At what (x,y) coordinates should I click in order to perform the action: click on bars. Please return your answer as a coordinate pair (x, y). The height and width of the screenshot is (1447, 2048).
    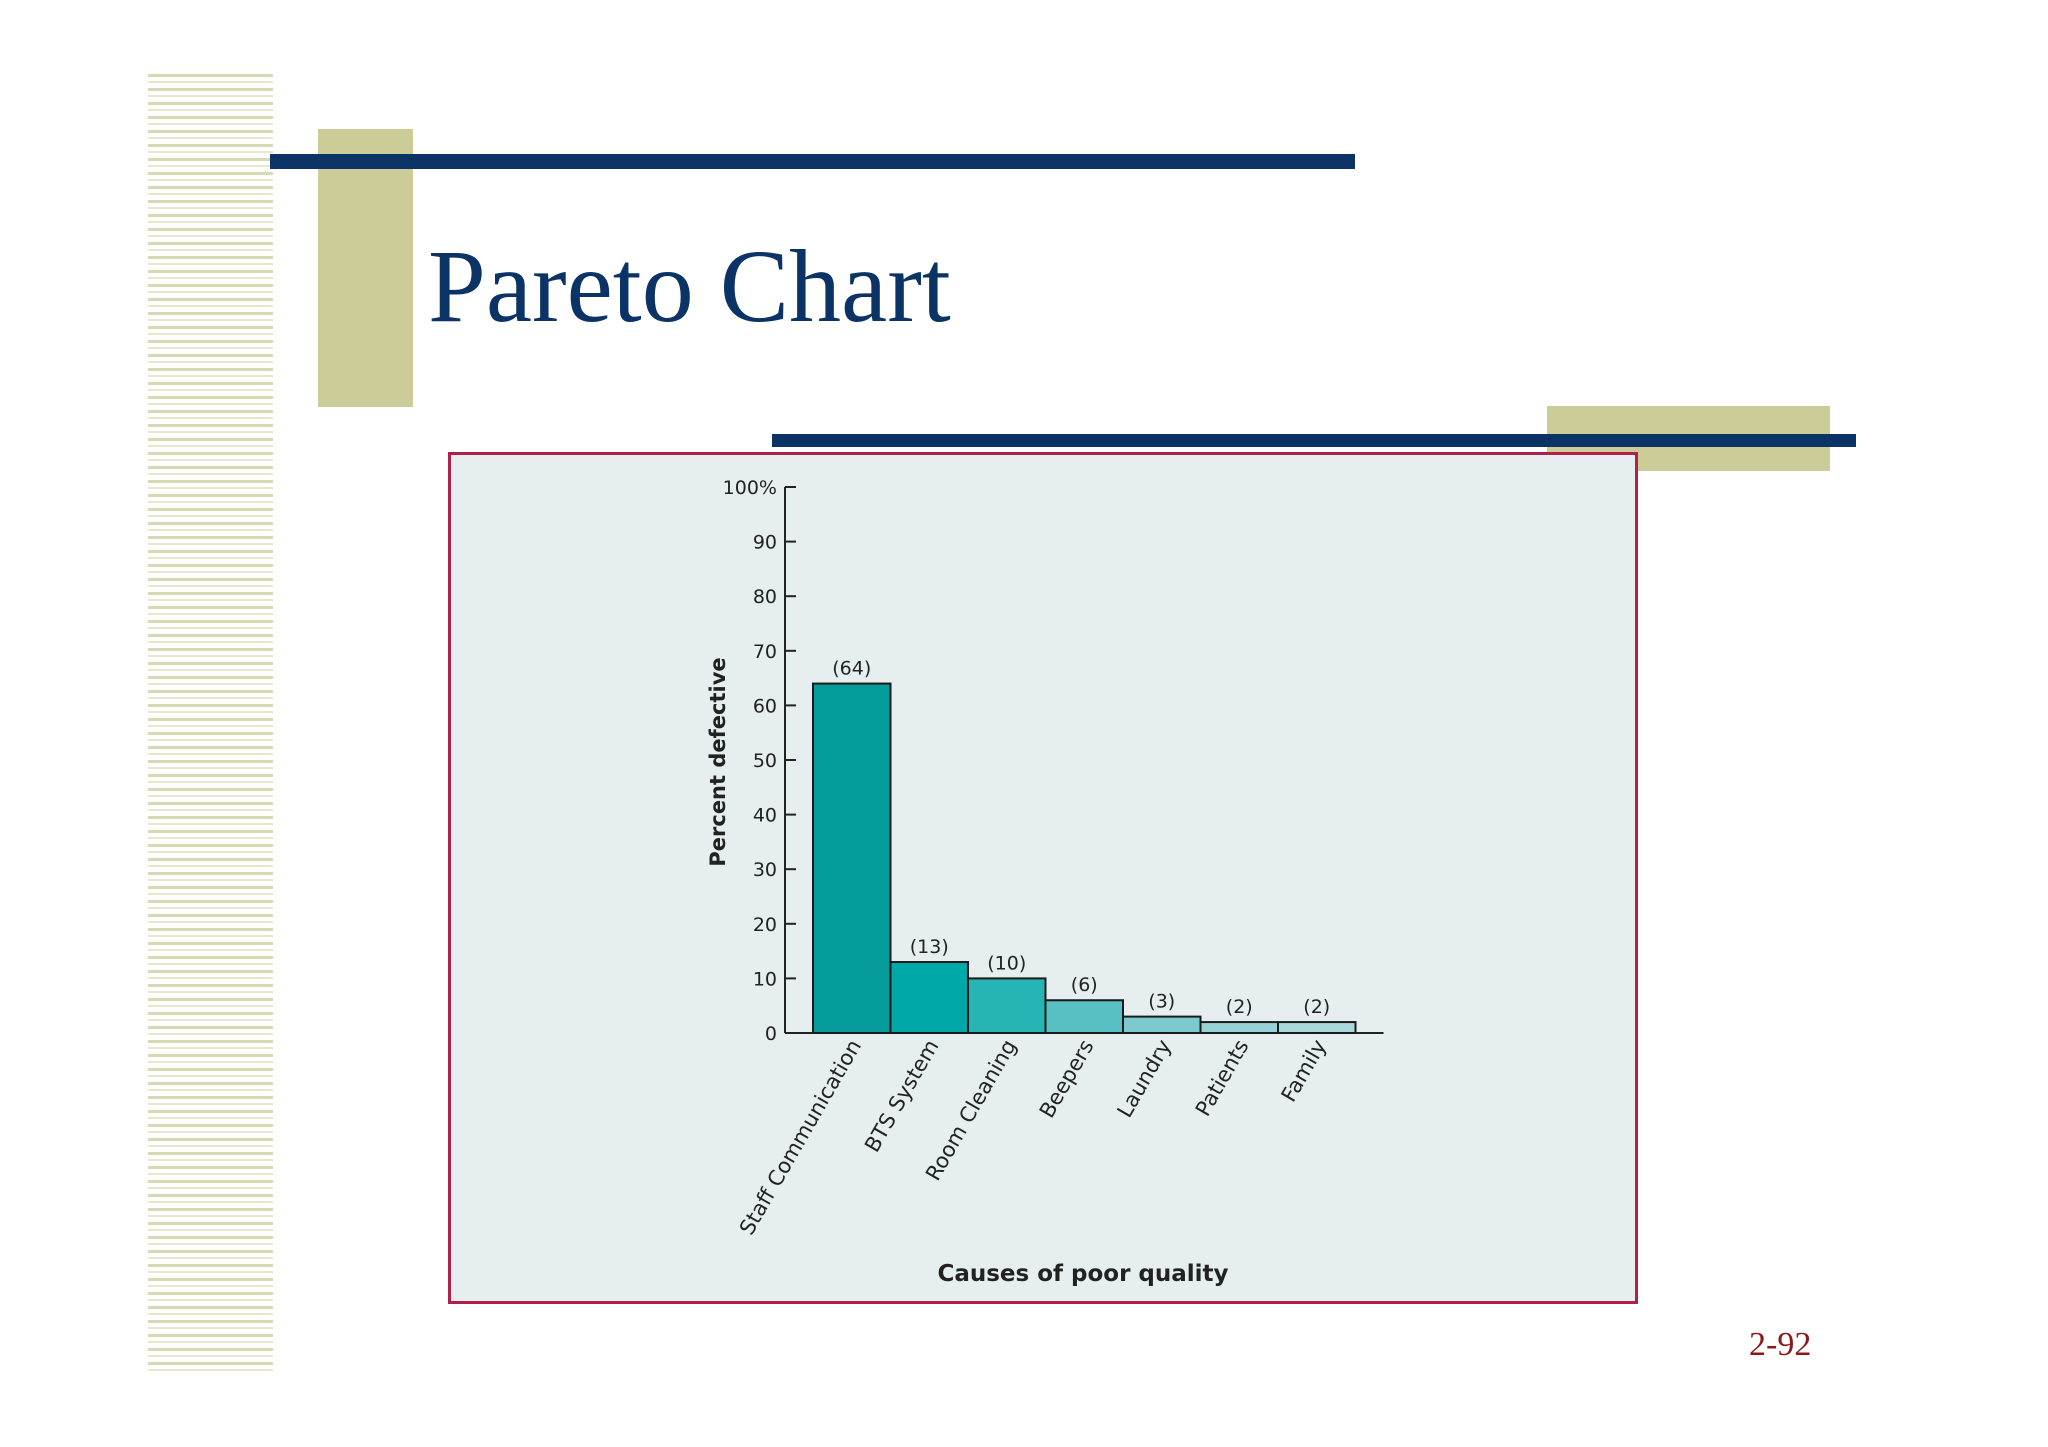
    Looking at the image, I should click on (1084, 858).